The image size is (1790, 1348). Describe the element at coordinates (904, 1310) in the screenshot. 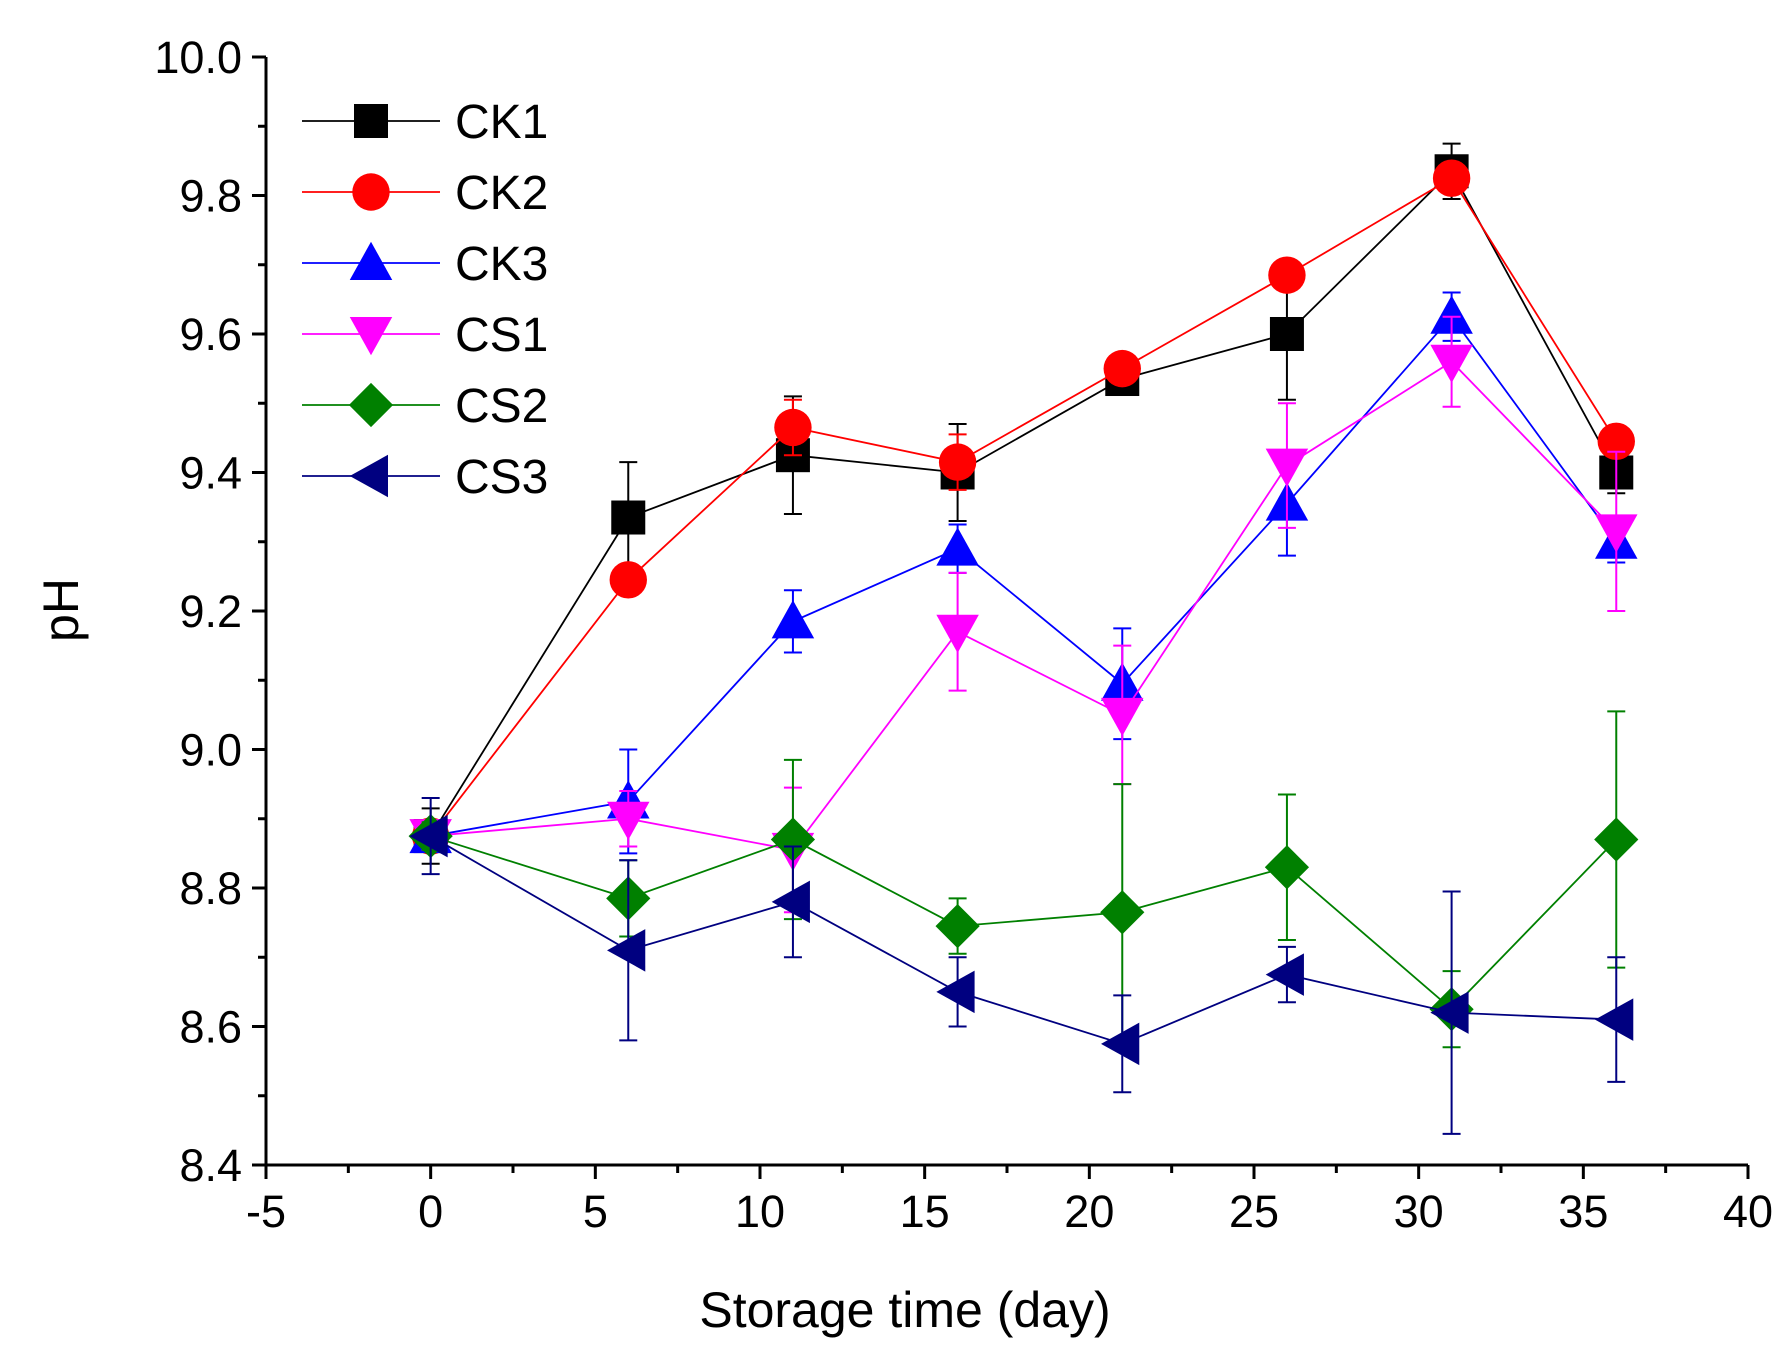

I see `x-axis-title: Storage time (day)` at that location.